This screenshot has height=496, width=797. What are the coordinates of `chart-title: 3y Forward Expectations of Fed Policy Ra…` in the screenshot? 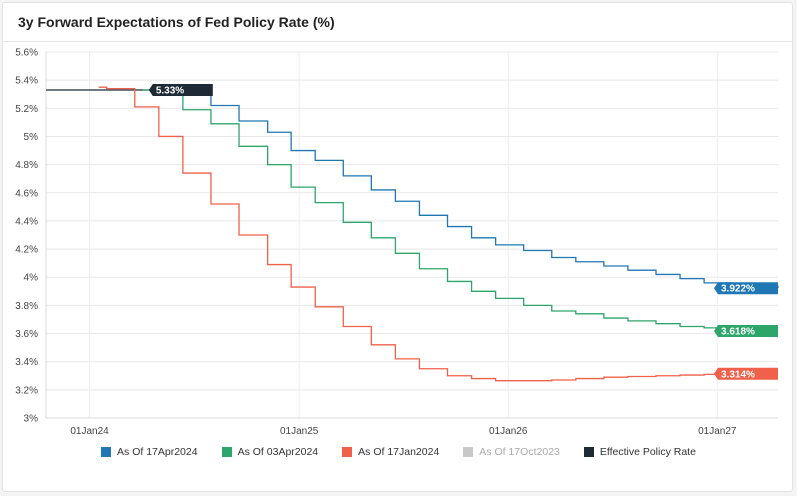 It's located at (176, 22).